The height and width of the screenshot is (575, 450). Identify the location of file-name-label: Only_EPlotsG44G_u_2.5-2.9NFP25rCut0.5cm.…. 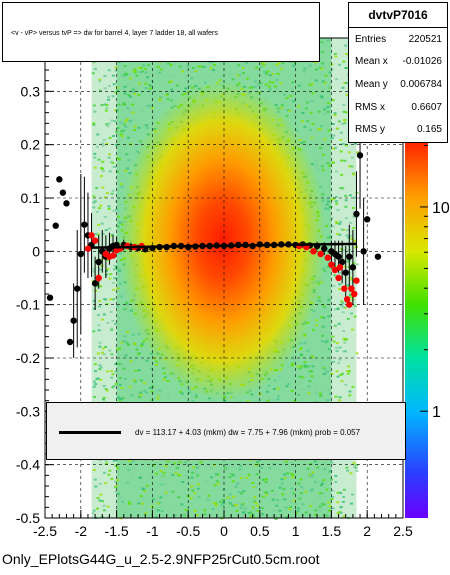
(161, 559).